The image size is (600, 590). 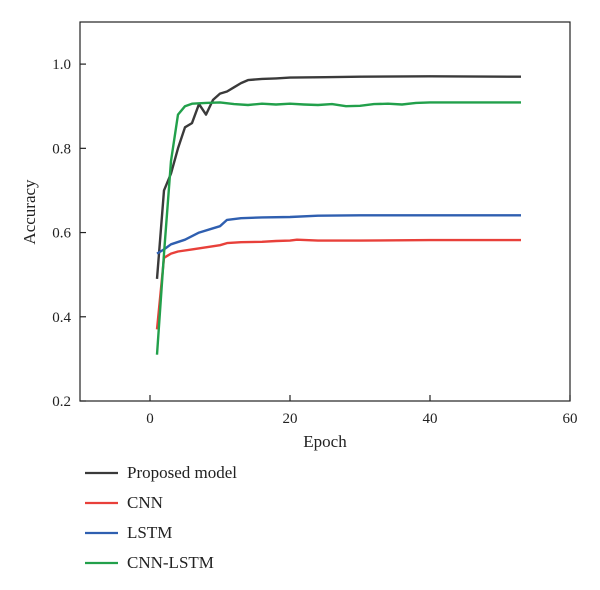 I want to click on legend-label: Proposed model, so click(x=182, y=472).